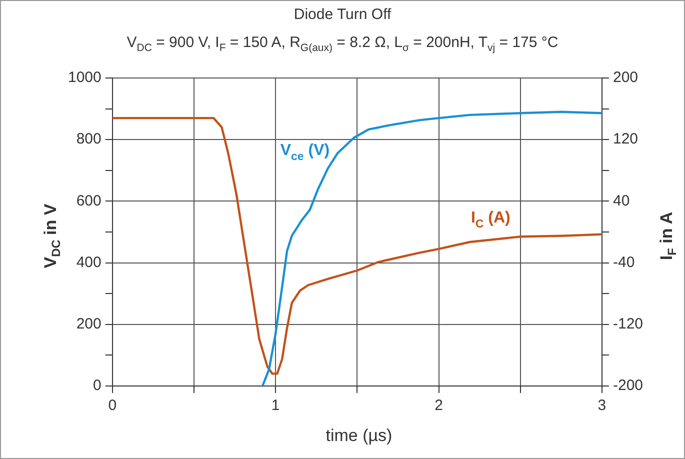 The image size is (685, 459). Describe the element at coordinates (112, 405) in the screenshot. I see `x-tick-label: 0` at that location.